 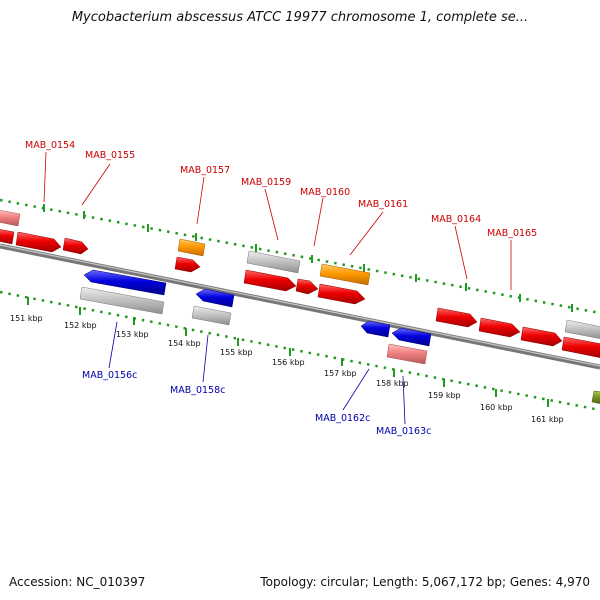 What do you see at coordinates (392, 383) in the screenshot?
I see `kbp-label: 158 kbp` at bounding box center [392, 383].